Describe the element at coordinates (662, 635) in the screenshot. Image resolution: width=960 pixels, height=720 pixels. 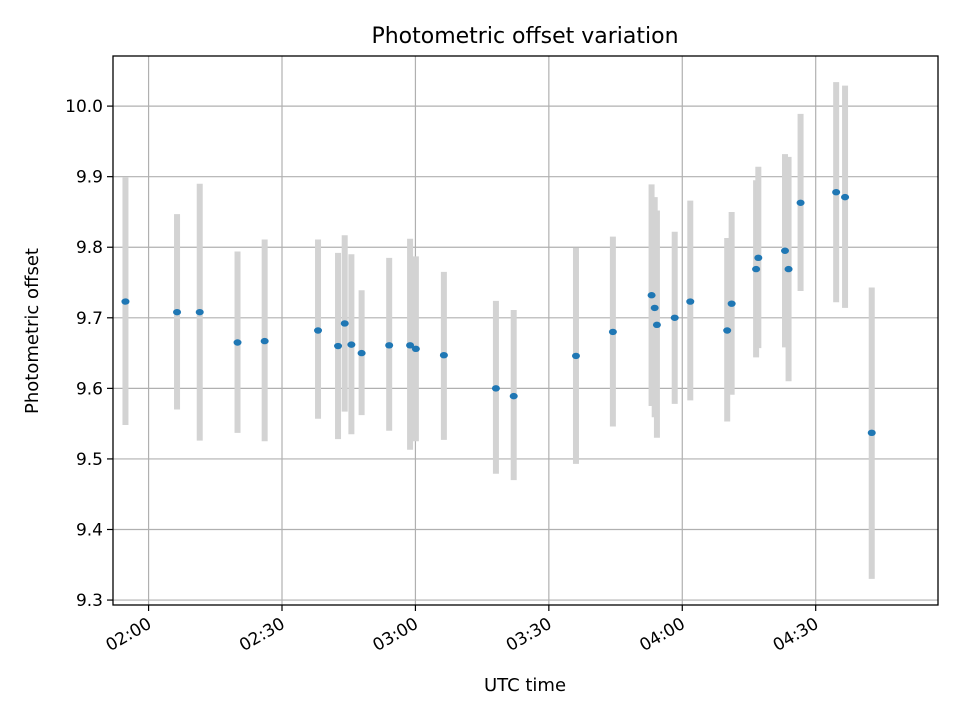
I see `x-tick-label: 04:00` at that location.